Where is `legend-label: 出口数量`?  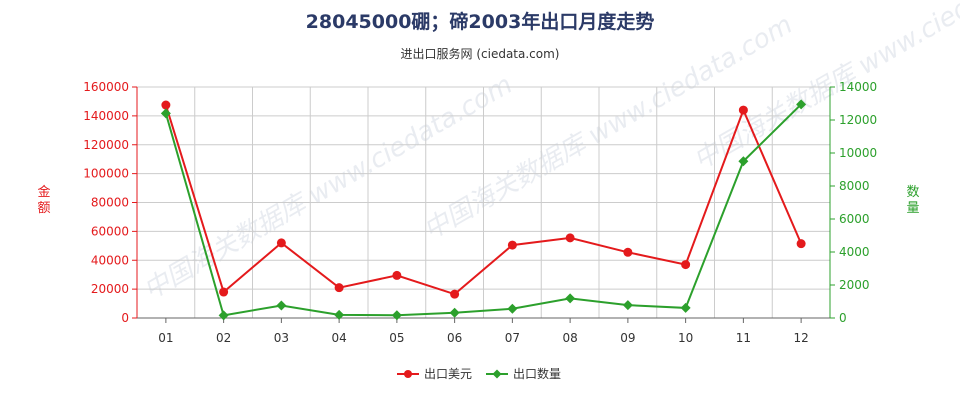 legend-label: 出口数量 is located at coordinates (537, 373).